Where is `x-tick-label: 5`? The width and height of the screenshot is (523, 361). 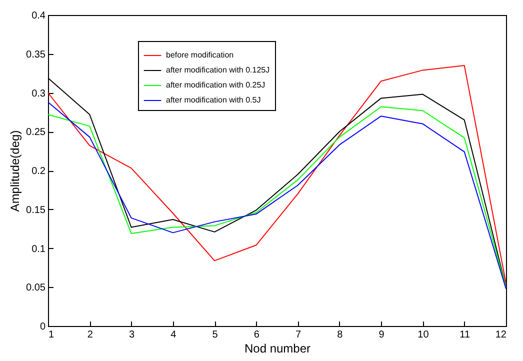 x-tick-label: 5 is located at coordinates (215, 335).